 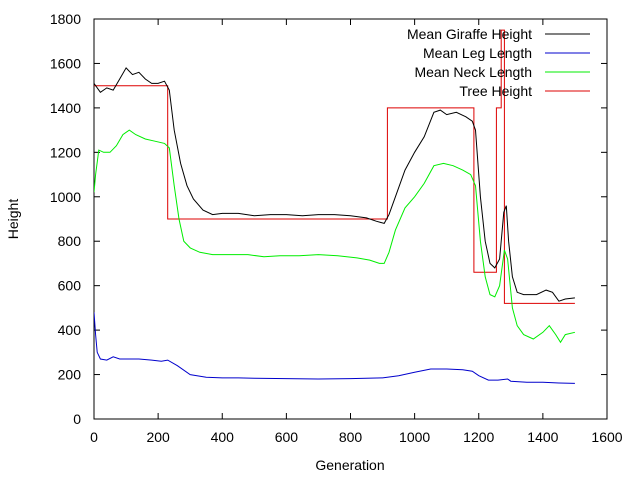 What do you see at coordinates (351, 437) in the screenshot?
I see `x-tick-label: 800` at bounding box center [351, 437].